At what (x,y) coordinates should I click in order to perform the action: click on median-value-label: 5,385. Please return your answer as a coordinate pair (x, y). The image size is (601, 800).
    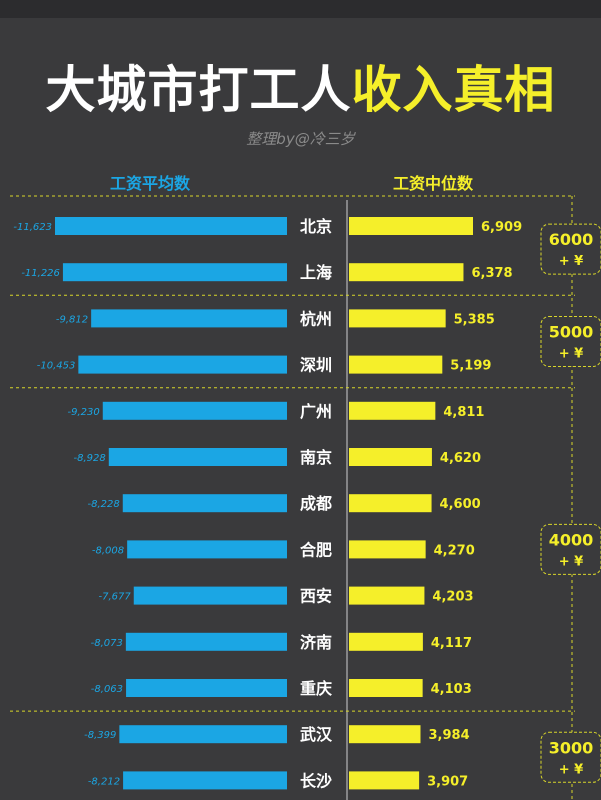
    Looking at the image, I should click on (474, 319).